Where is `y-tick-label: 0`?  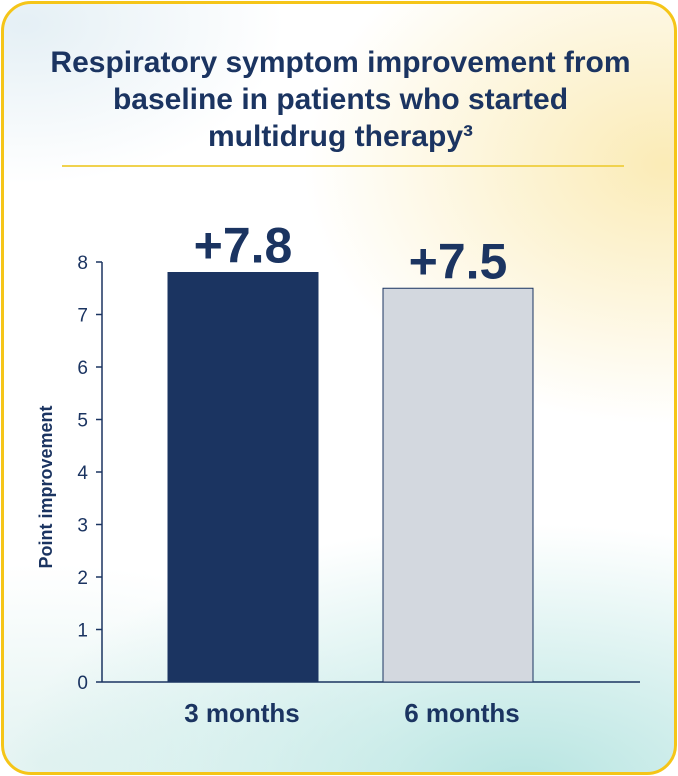 y-tick-label: 0 is located at coordinates (82, 683).